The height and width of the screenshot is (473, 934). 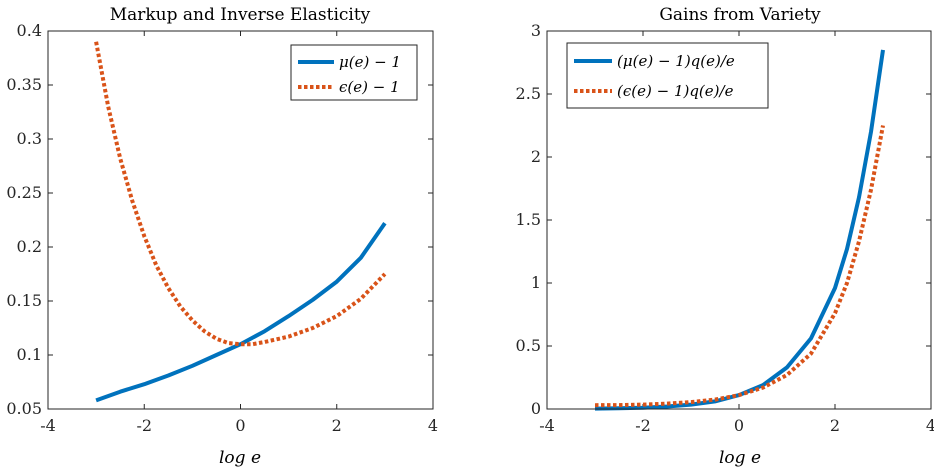 I want to click on right-x-tick-label: 0, so click(x=739, y=425).